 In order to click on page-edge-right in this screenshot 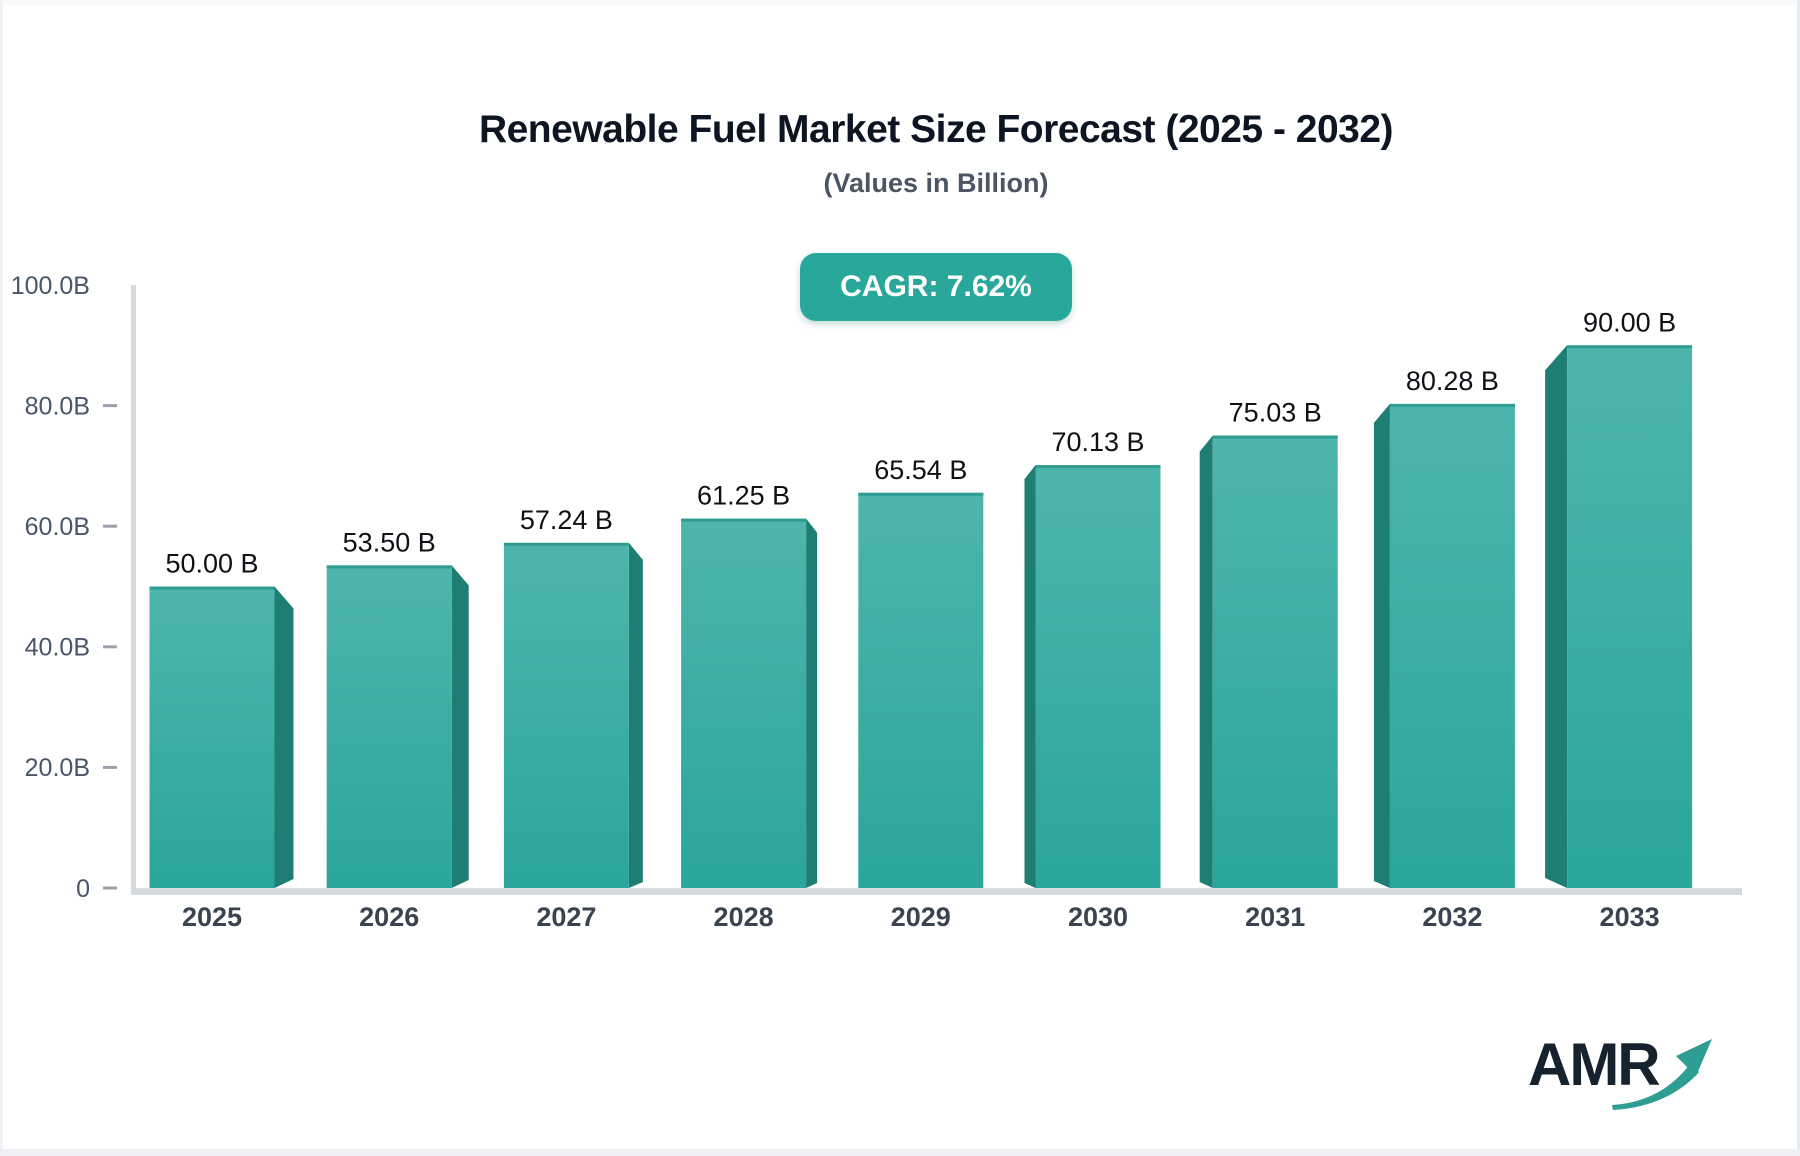, I will do `click(1798, 578)`.